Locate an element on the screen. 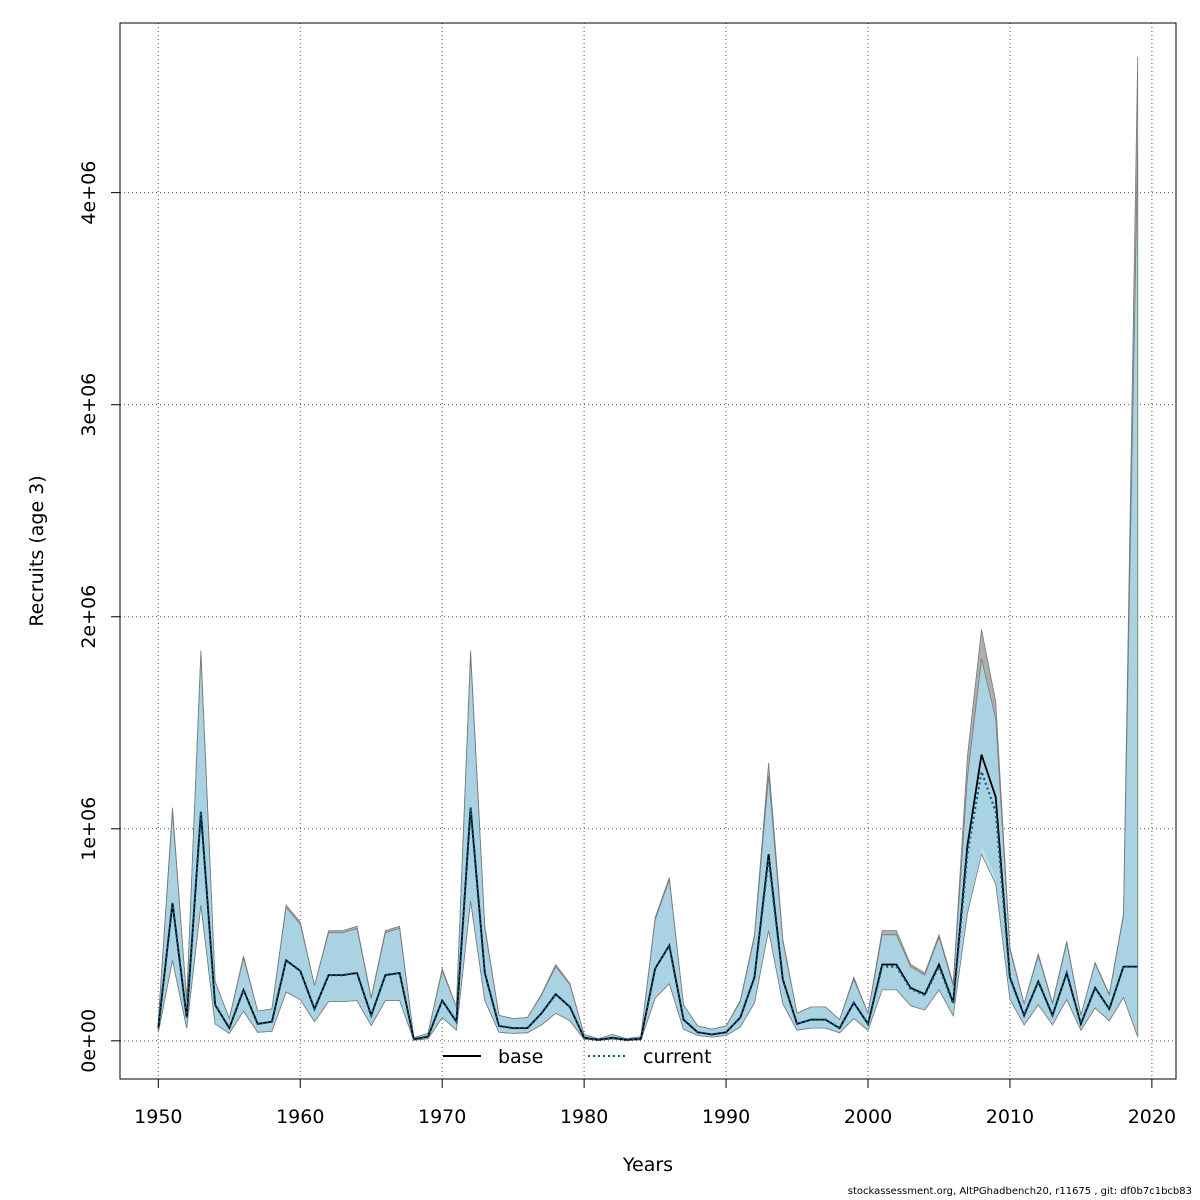  x-tick-label: 1980 is located at coordinates (584, 1117).